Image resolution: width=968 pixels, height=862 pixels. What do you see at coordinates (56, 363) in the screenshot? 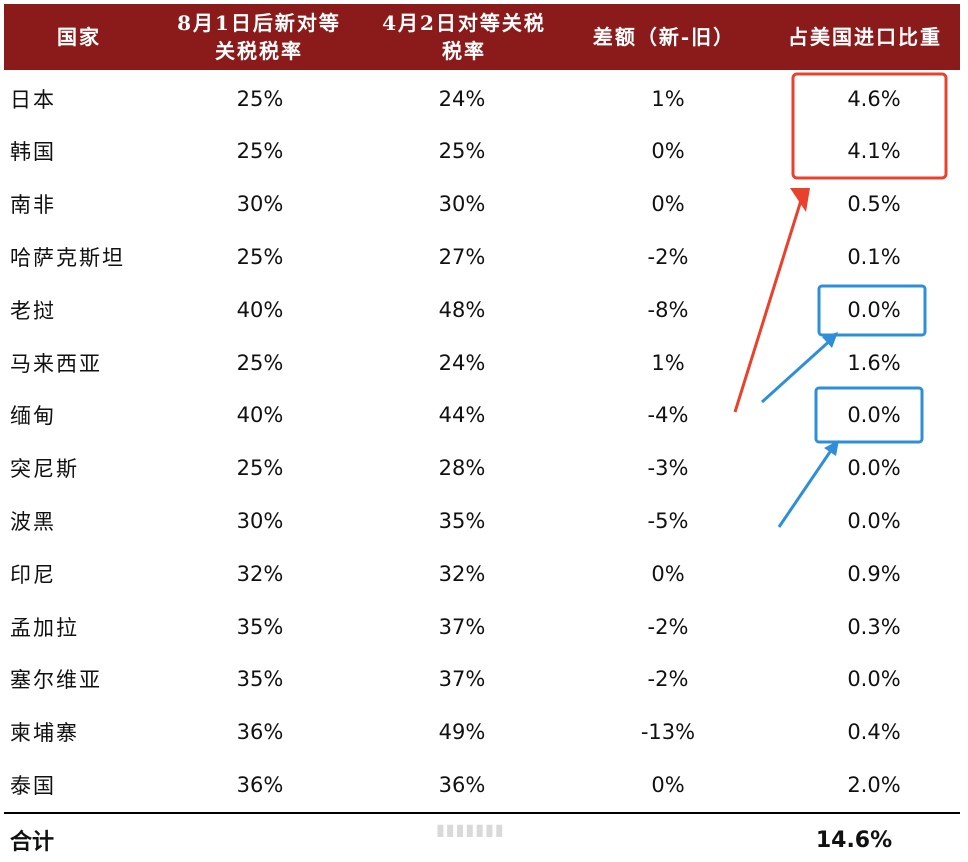
I see `country-cell: 马来西亚` at bounding box center [56, 363].